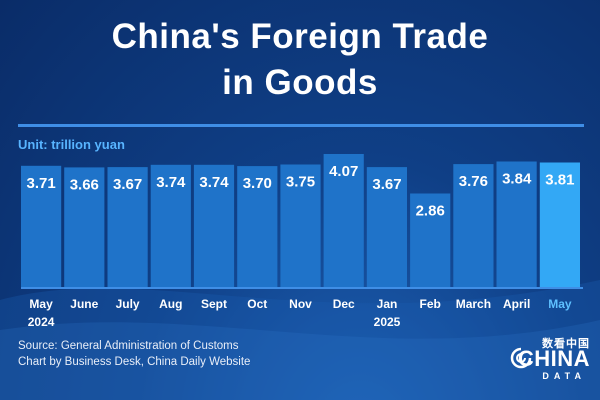 This screenshot has width=600, height=400. Describe the element at coordinates (300, 82) in the screenshot. I see `title-line-2: in Goods` at that location.